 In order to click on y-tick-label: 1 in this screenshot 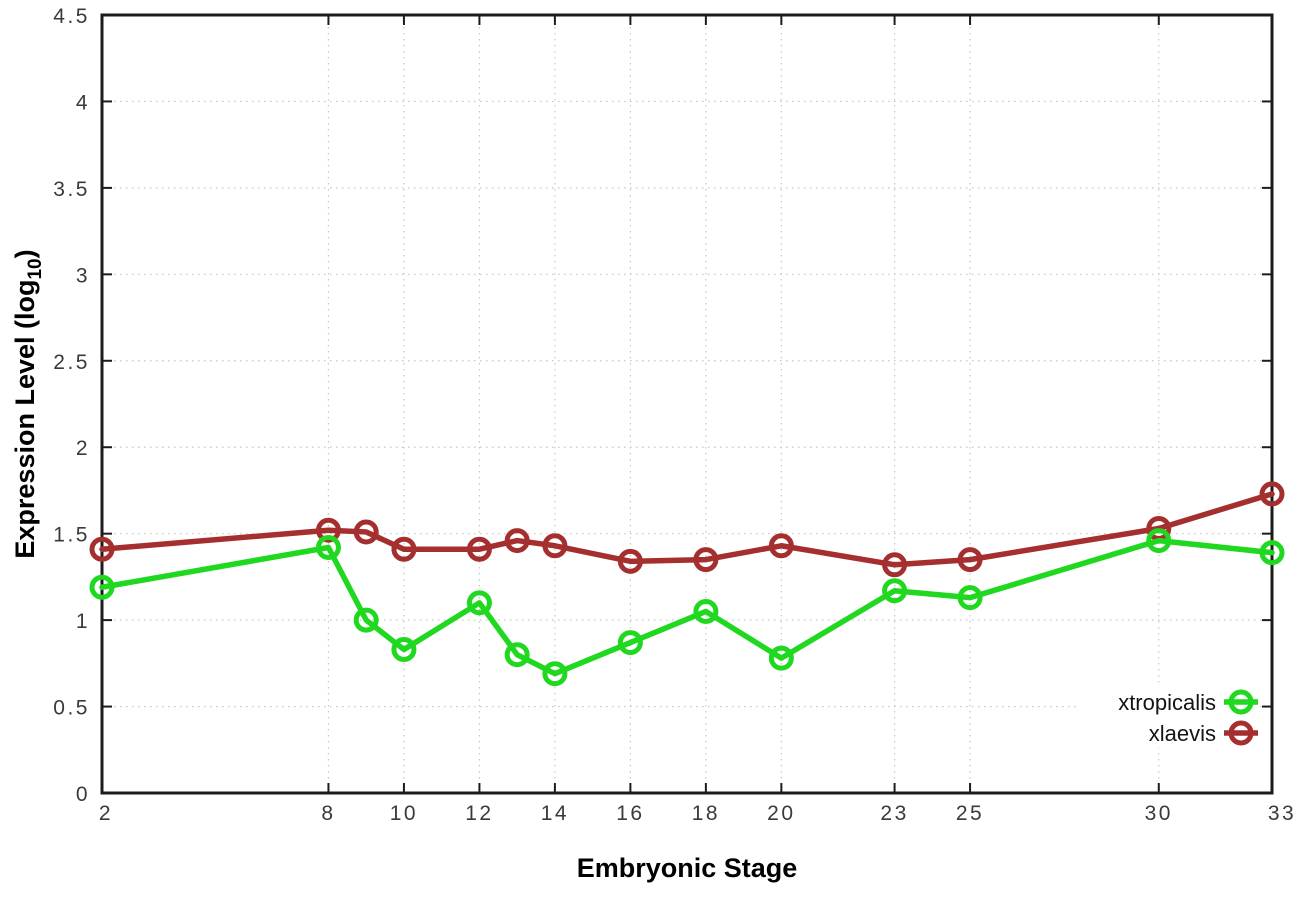, I will do `click(83, 621)`.